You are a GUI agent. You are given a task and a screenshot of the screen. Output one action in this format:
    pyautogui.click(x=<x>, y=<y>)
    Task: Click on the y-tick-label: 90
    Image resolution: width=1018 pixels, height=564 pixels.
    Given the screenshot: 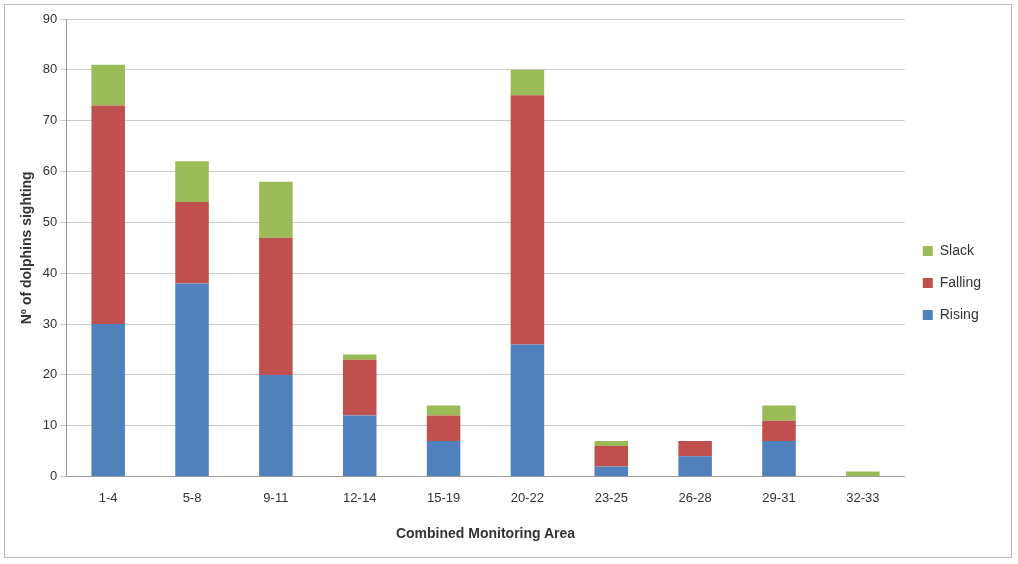 What is the action you would take?
    pyautogui.click(x=50, y=18)
    